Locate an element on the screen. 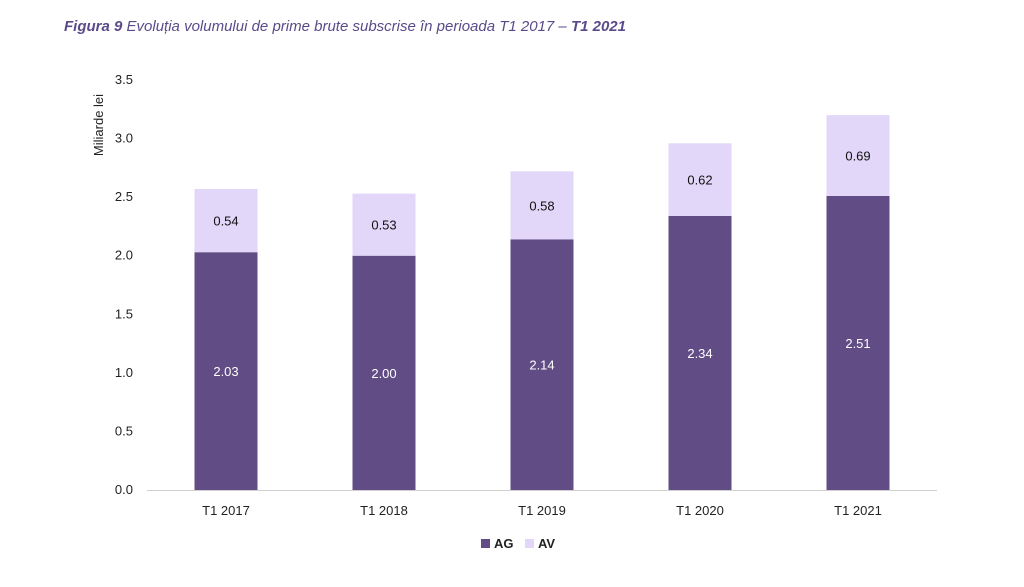 The image size is (1024, 587). x-tick-label: T1 2018 is located at coordinates (384, 510).